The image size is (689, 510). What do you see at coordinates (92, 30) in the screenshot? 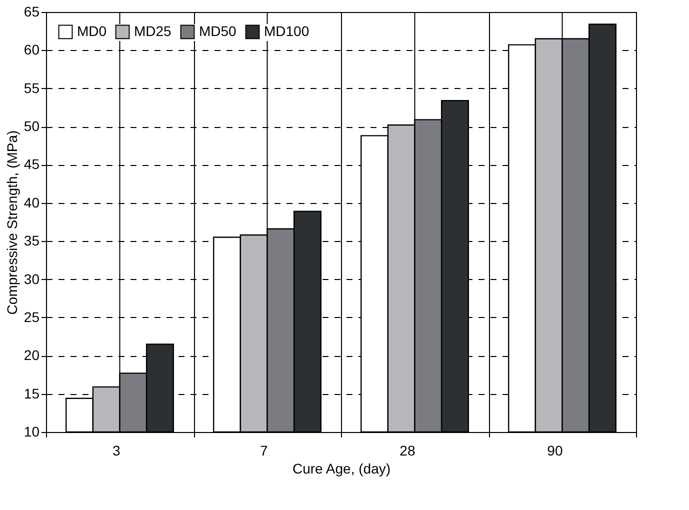
I see `legend-label: MD0` at bounding box center [92, 30].